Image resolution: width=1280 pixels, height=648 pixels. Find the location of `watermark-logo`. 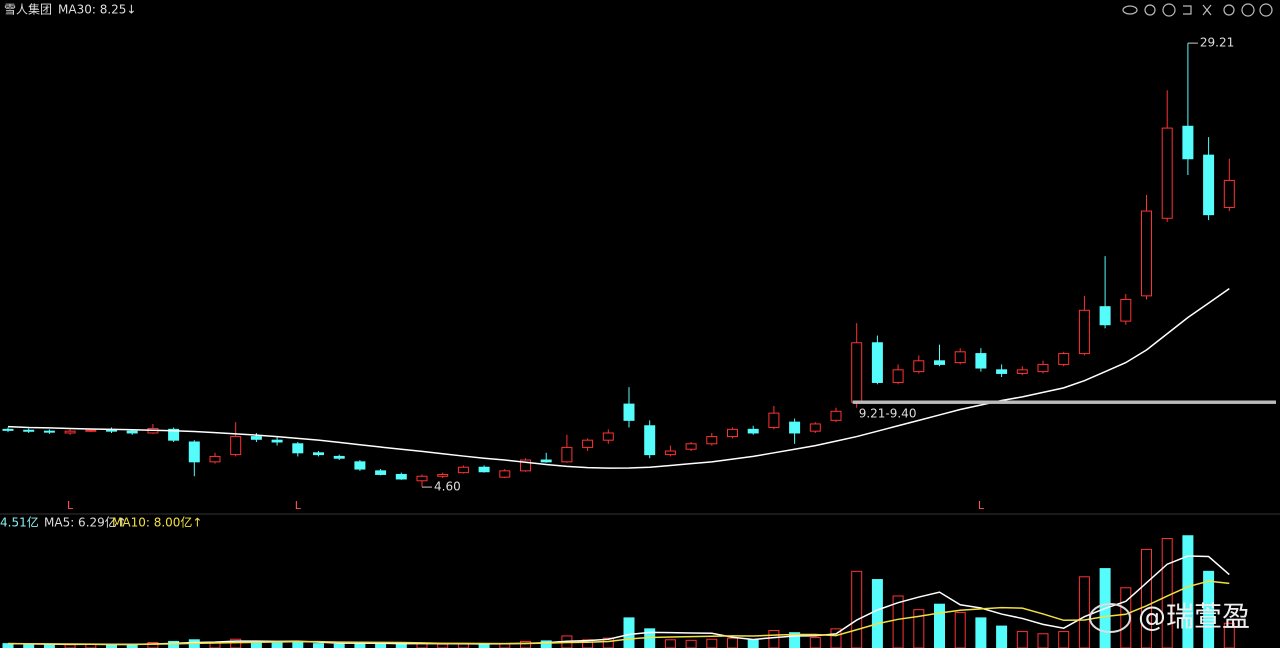

watermark-logo is located at coordinates (1110, 618).